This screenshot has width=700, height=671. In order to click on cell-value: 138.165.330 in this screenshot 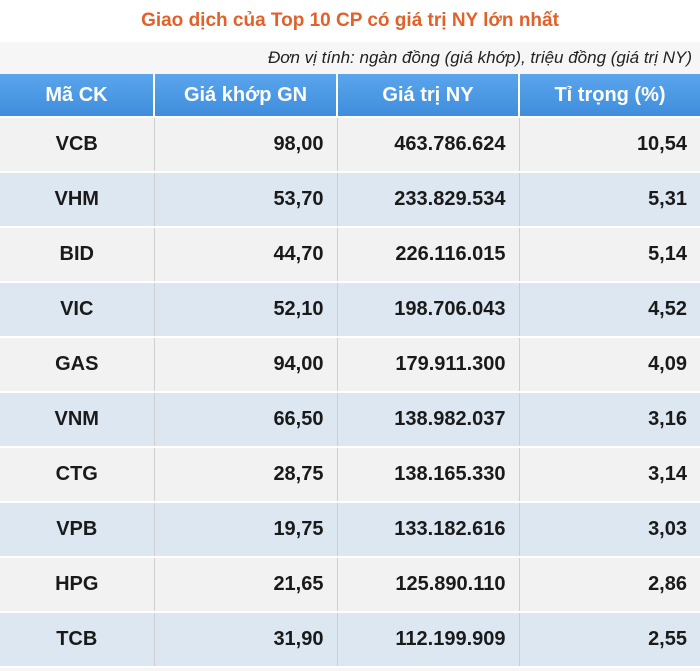, I will do `click(428, 475)`.